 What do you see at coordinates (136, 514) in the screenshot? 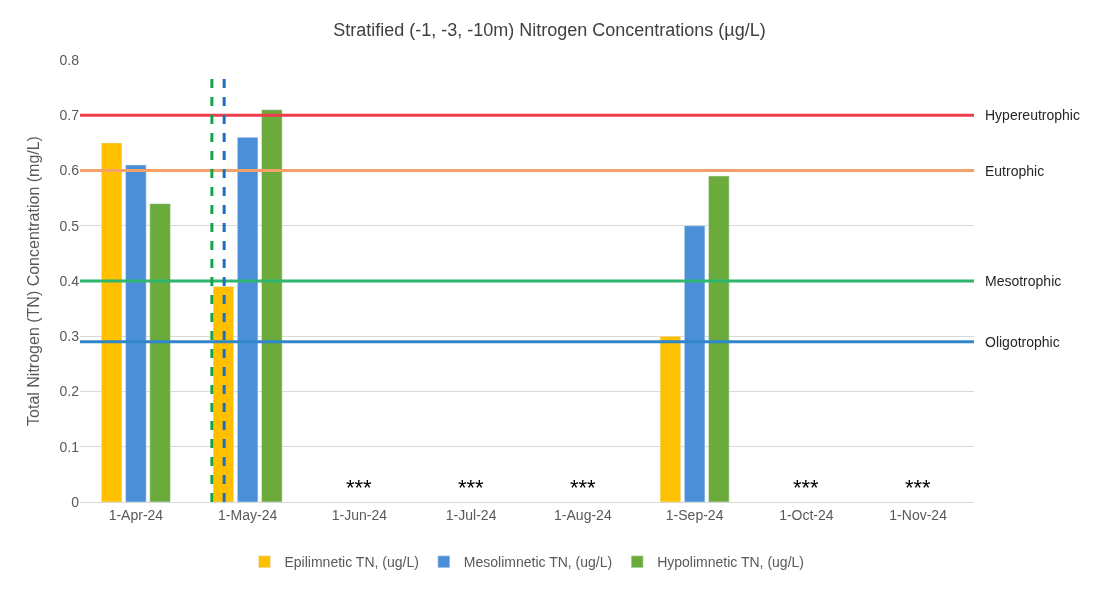
I see `x-tick-label: 1-Apr-24` at bounding box center [136, 514].